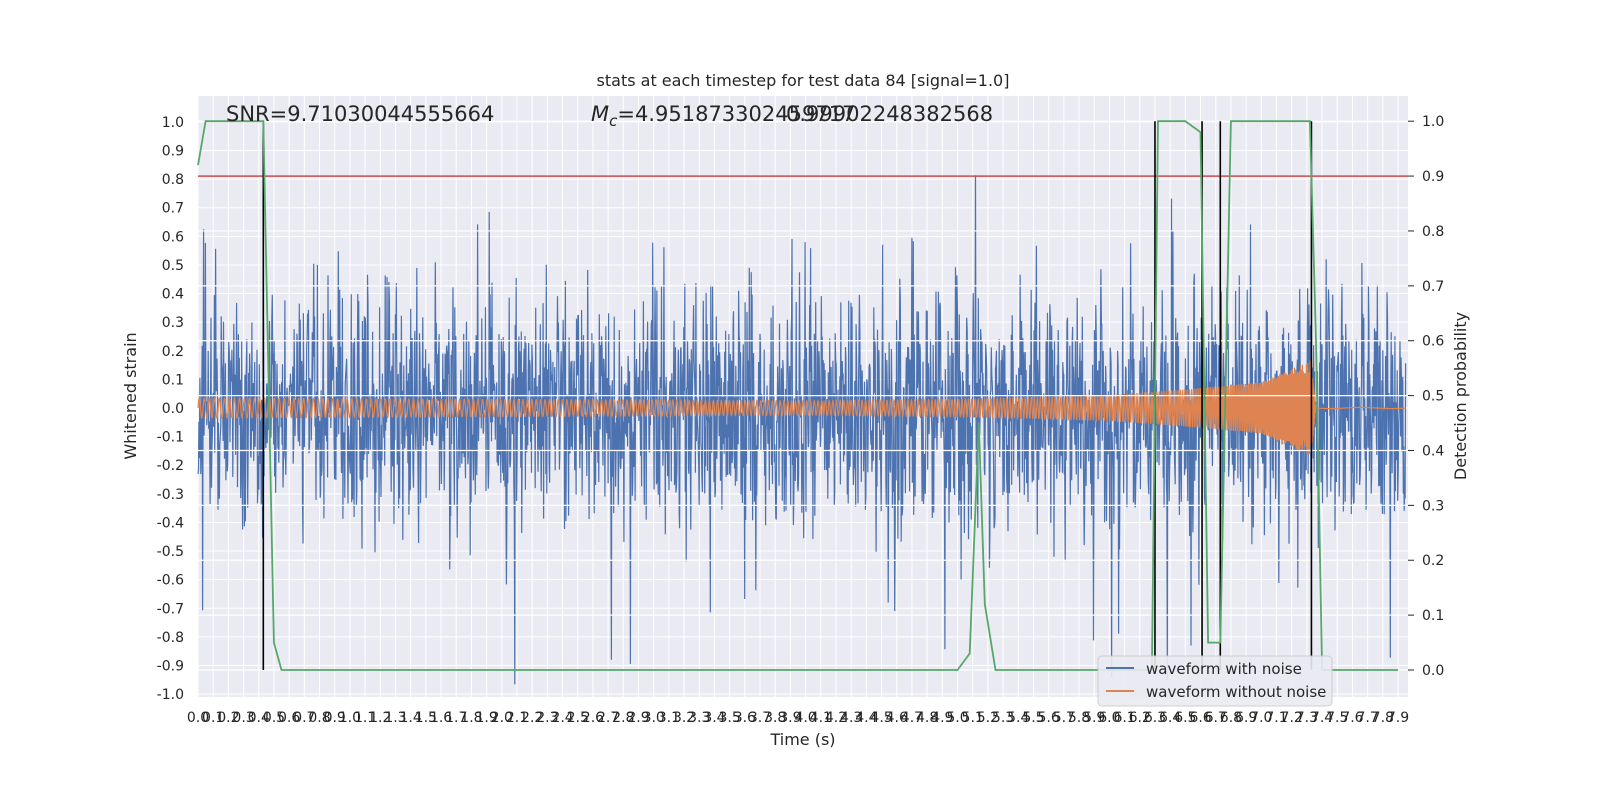 Image resolution: width=1600 pixels, height=800 pixels. What do you see at coordinates (714, 718) in the screenshot?
I see `x-tick-label: 3.4` at bounding box center [714, 718].